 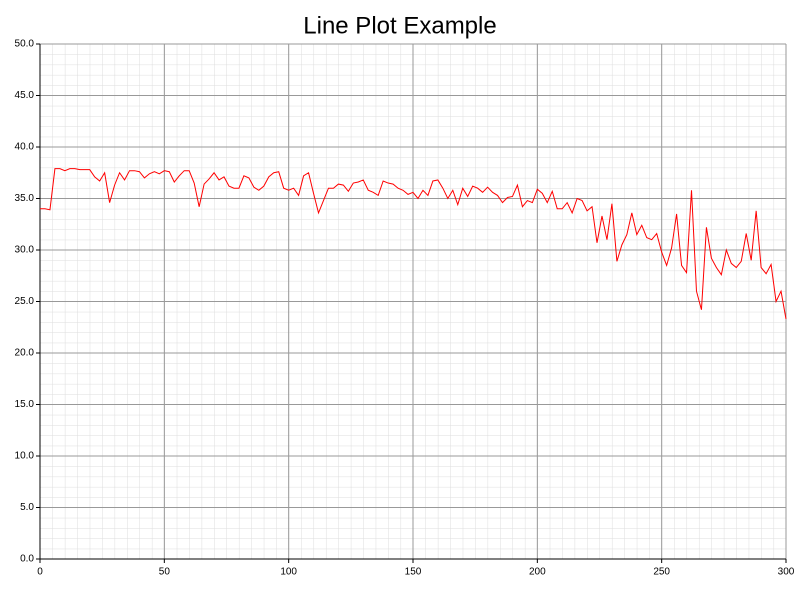 I want to click on y-tick-label: 15.0, so click(x=25, y=404).